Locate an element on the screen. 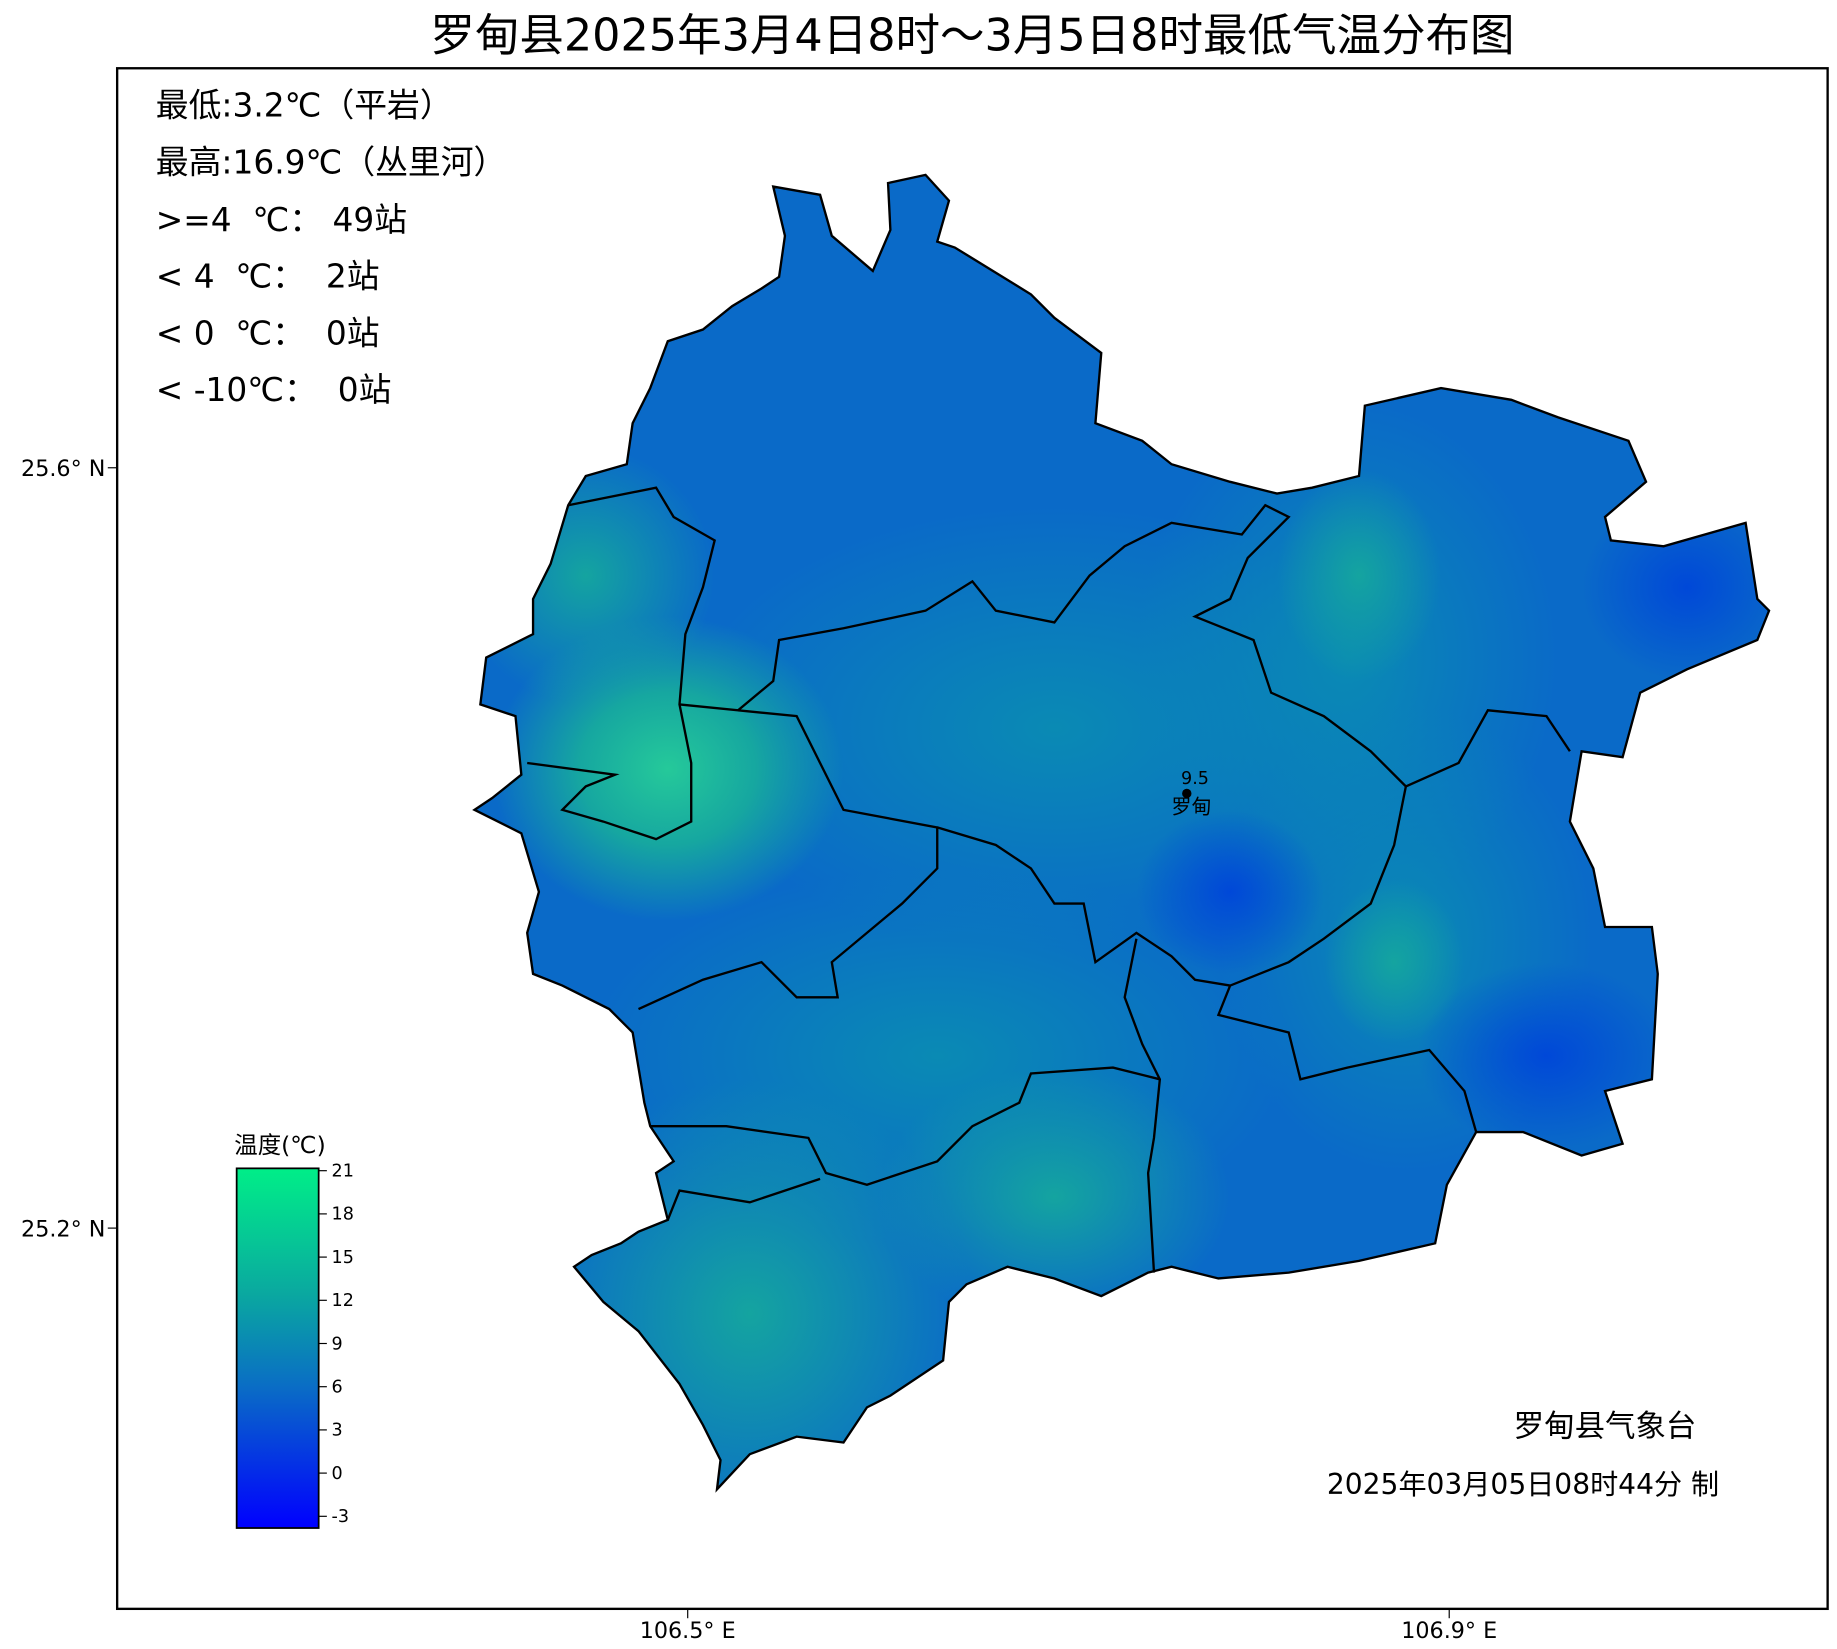 This screenshot has width=1837, height=1649. colorbar-title: 温度(℃) is located at coordinates (279, 1145).